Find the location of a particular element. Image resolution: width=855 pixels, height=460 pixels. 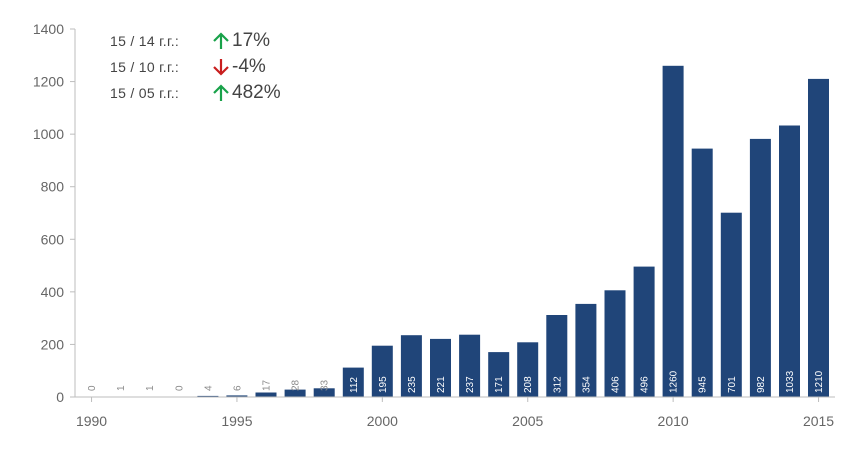

bar-1999 is located at coordinates (353, 382).